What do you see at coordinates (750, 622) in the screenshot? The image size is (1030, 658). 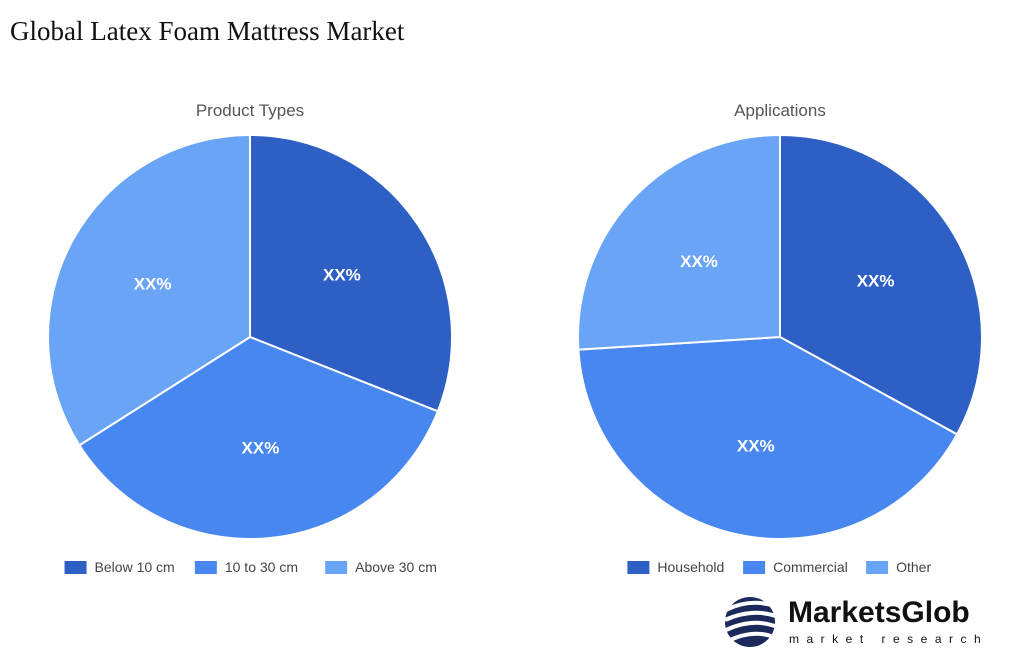 I see `logo-icon` at bounding box center [750, 622].